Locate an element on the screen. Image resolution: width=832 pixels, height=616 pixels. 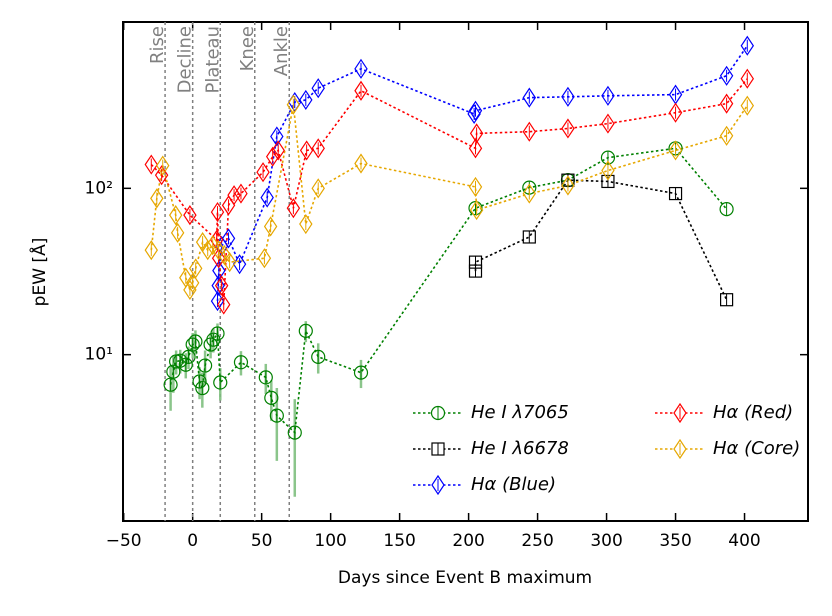
x-tick-label: 400 is located at coordinates (744, 541).